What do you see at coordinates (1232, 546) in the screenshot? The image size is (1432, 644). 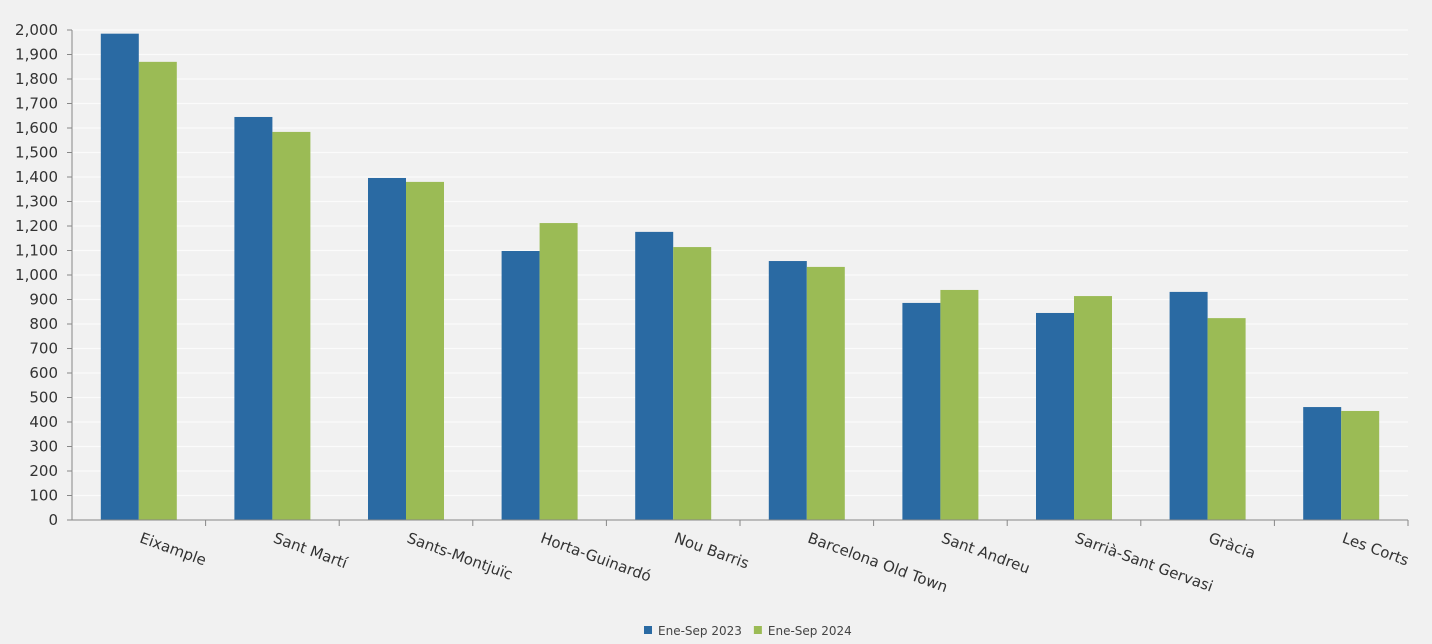 I see `x-category-label: Gràcia` at bounding box center [1232, 546].